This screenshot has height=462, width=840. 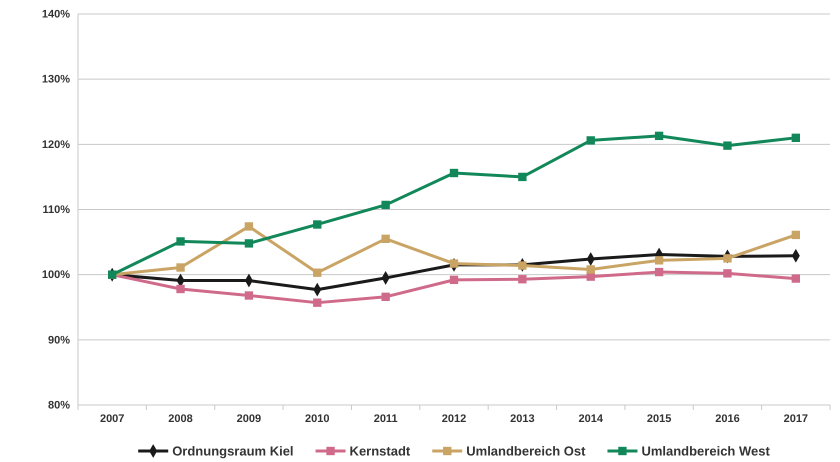 I want to click on x-tick-label: 2008, so click(x=180, y=418).